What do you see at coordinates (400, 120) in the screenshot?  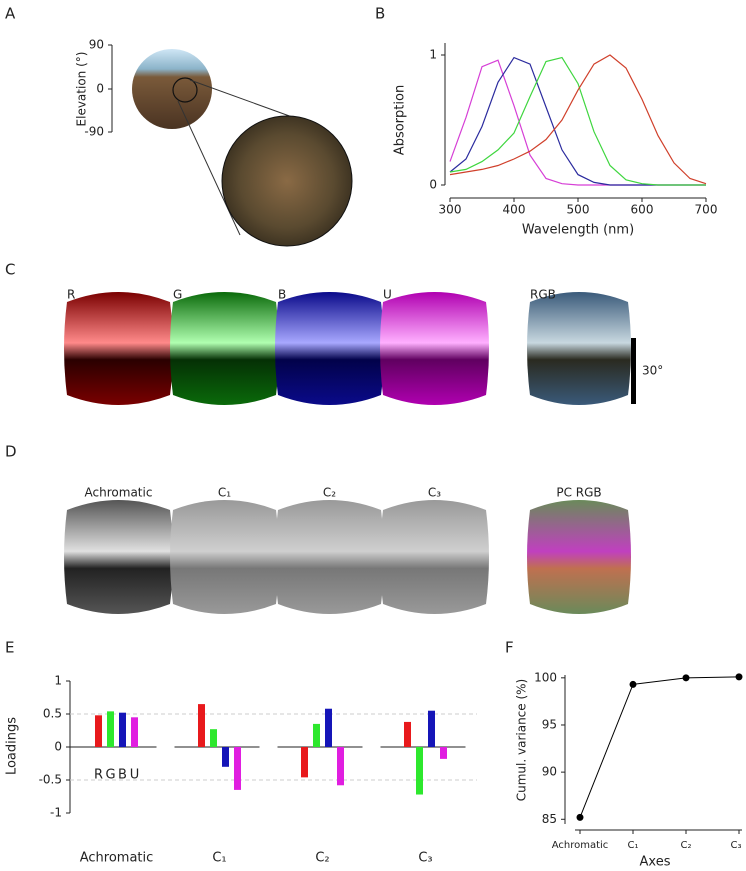 I see `y-axis-label: Absorption` at bounding box center [400, 120].